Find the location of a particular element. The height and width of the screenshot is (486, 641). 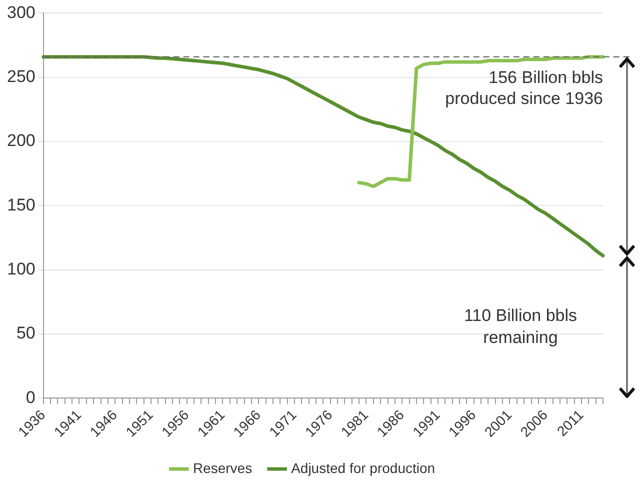

y-tick-label: 100 is located at coordinates (21, 268).